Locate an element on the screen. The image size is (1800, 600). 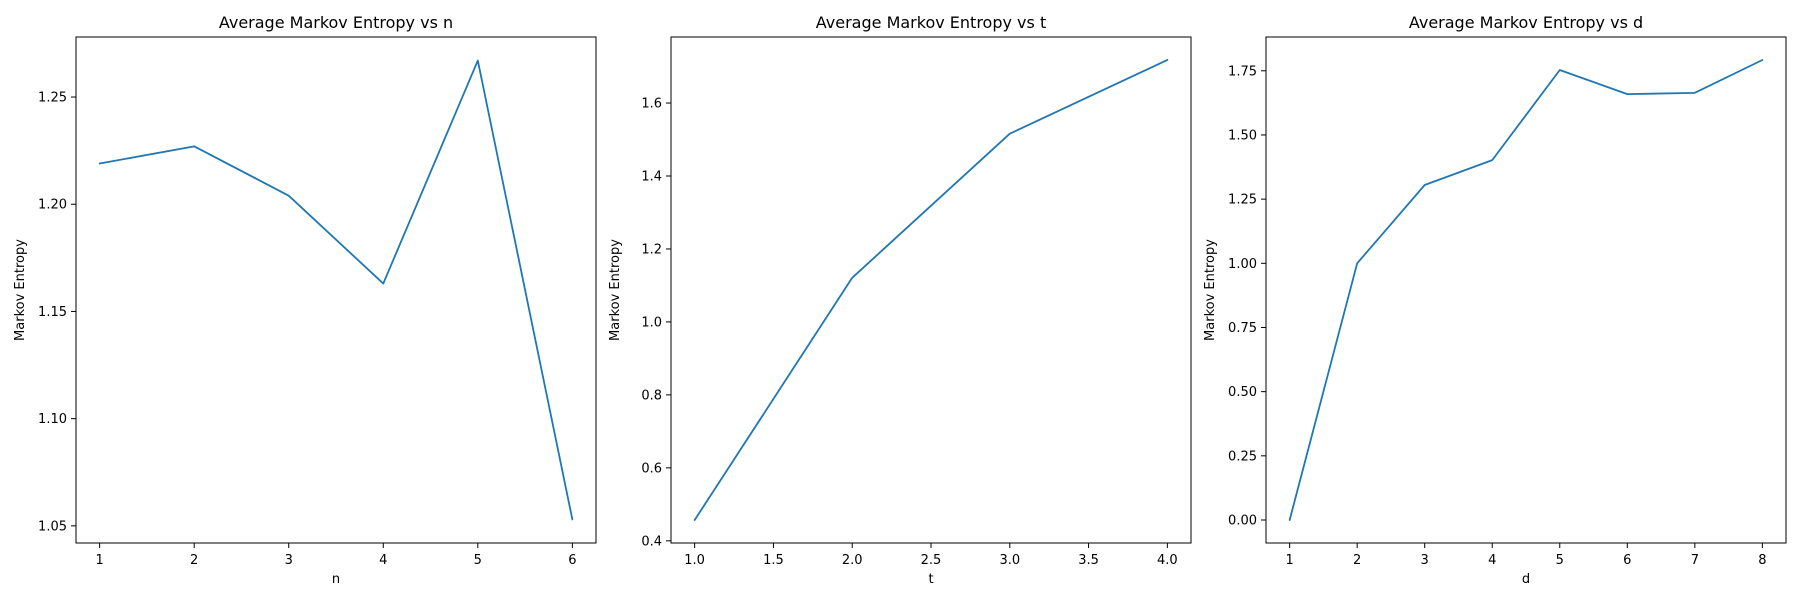
chart-title: Average Markov Entropy vs n is located at coordinates (336, 22).